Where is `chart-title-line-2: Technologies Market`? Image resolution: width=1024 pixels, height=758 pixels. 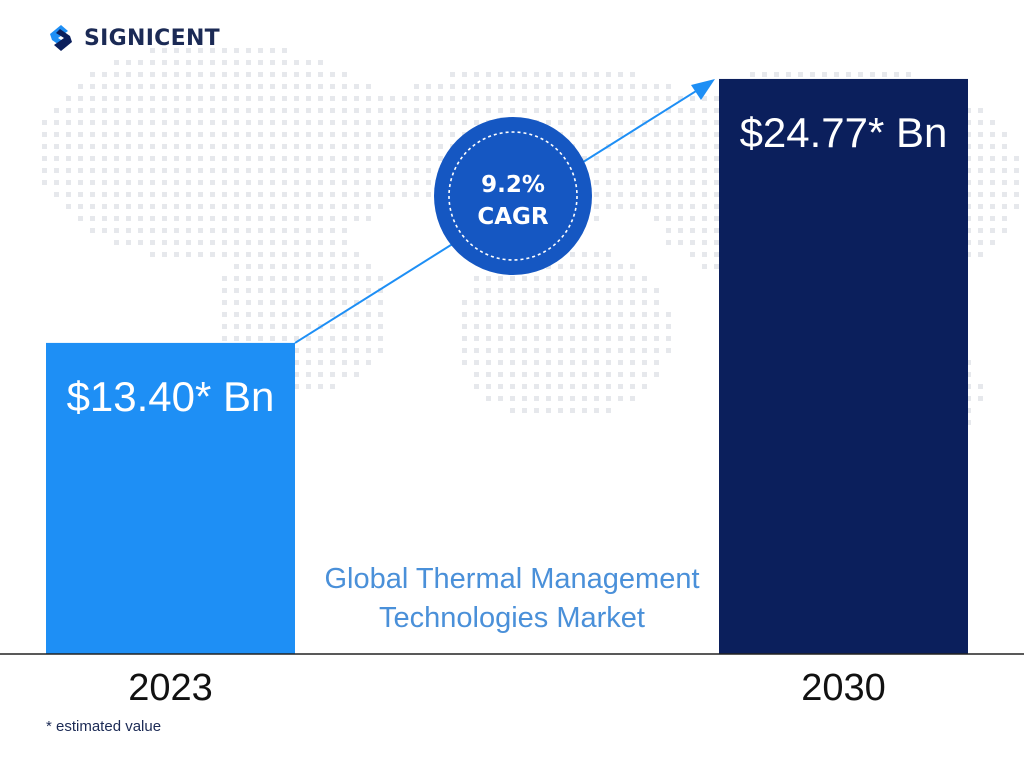 chart-title-line-2: Technologies Market is located at coordinates (512, 618).